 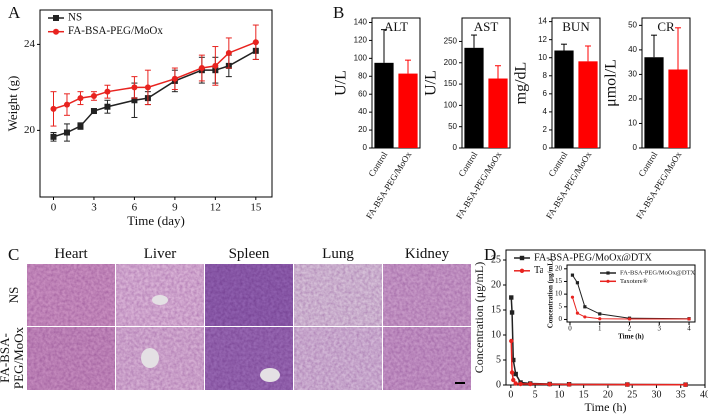 I want to click on row-label: NS, so click(x=13, y=295).